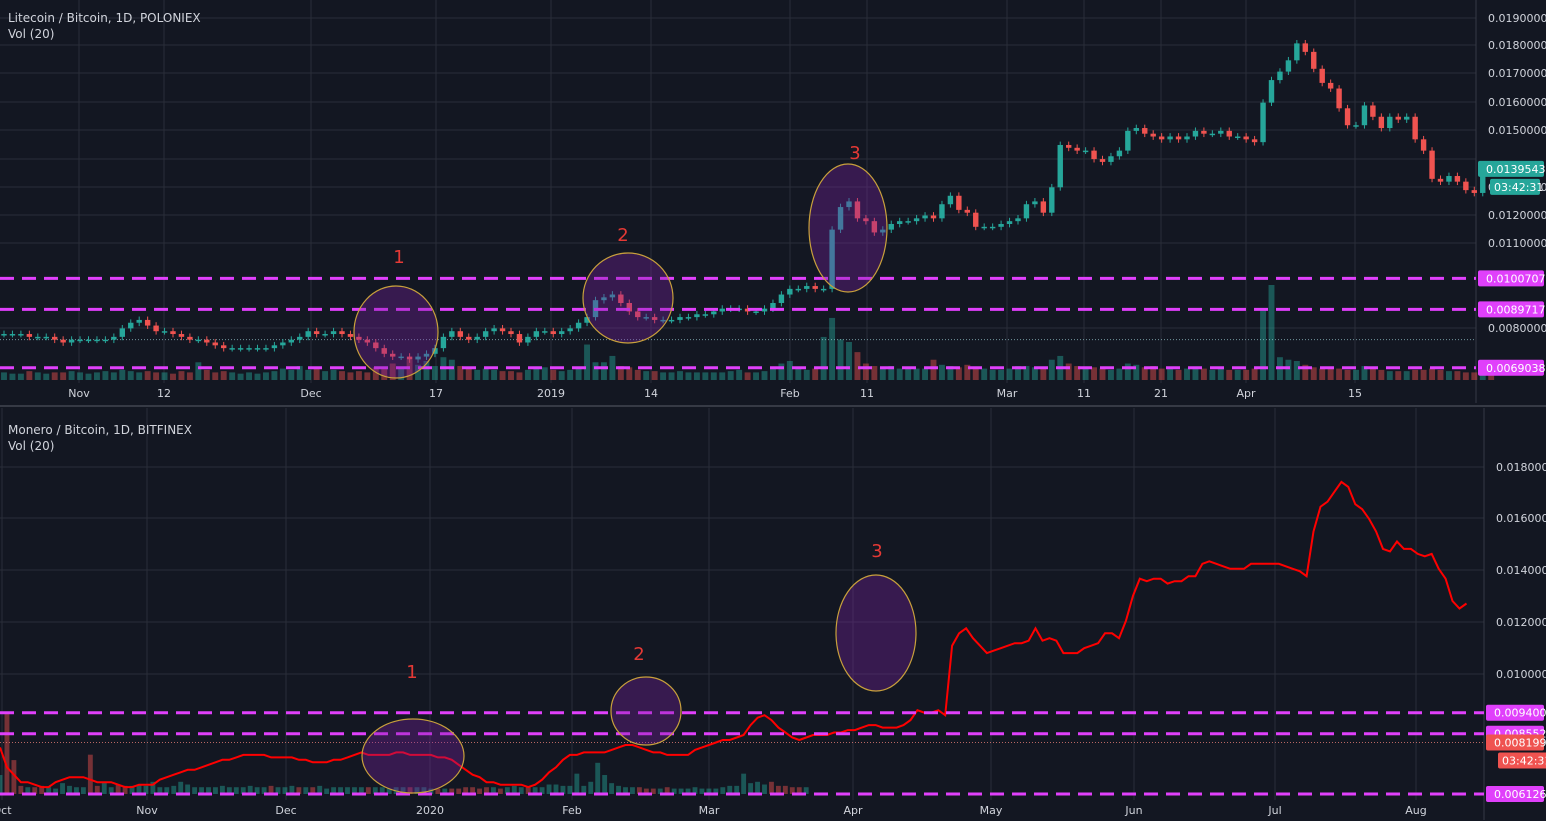 Image resolution: width=1546 pixels, height=821 pixels. Describe the element at coordinates (430, 810) in the screenshot. I see `xmr-x-tick-label: 2020` at that location.